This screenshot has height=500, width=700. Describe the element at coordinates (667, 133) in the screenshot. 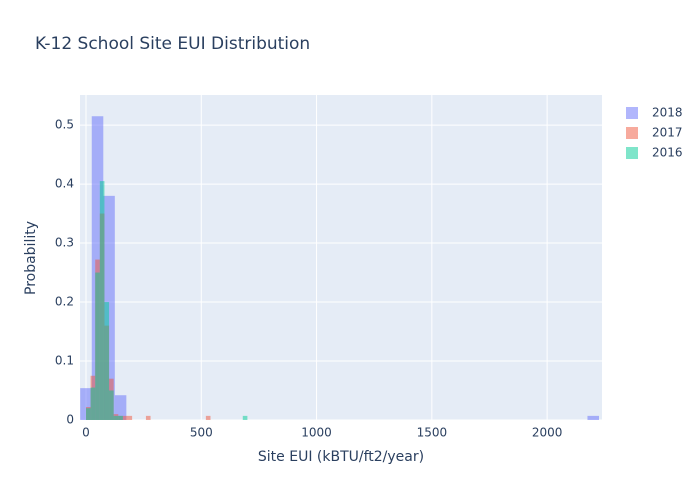

I see `legend-label: 2017` at that location.